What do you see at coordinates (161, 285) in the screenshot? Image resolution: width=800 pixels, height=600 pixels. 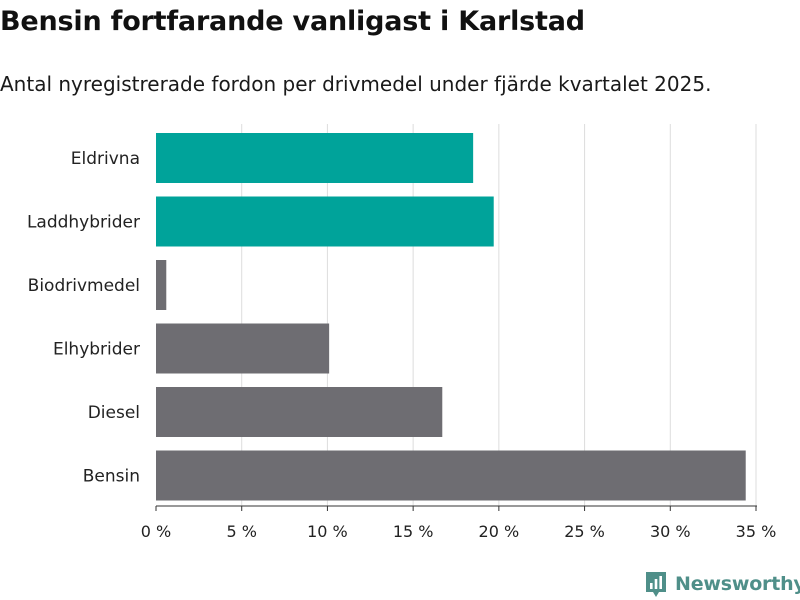 I see `bar-biodrivmedel` at bounding box center [161, 285].